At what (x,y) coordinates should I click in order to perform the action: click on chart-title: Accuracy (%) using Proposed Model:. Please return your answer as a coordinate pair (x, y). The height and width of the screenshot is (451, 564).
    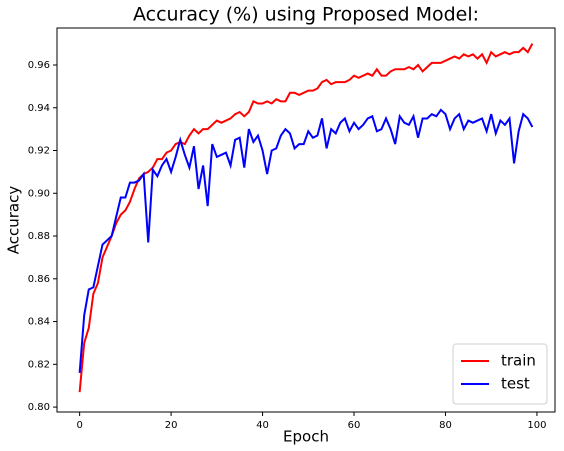
    Looking at the image, I should click on (306, 15).